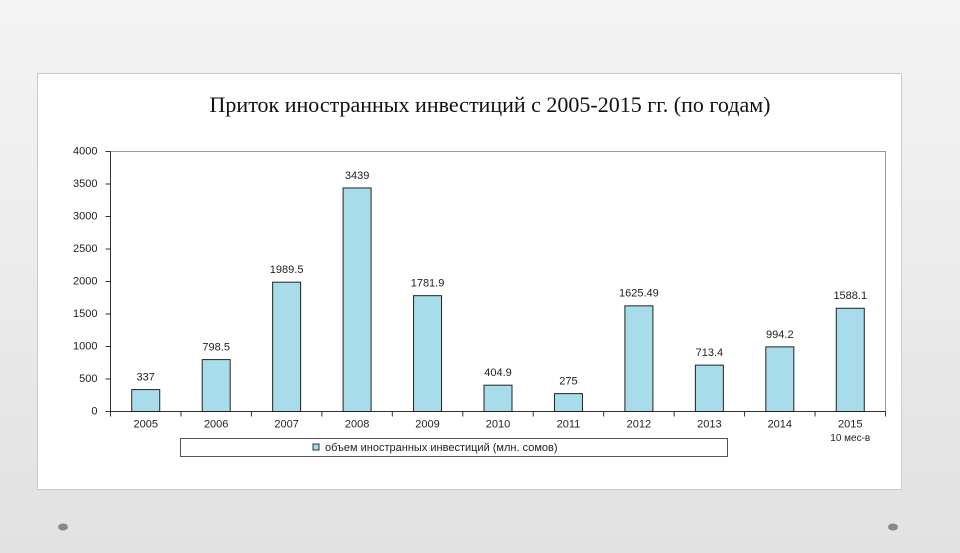 This screenshot has width=960, height=553. Describe the element at coordinates (357, 424) in the screenshot. I see `x-tick-label: 2008` at that location.